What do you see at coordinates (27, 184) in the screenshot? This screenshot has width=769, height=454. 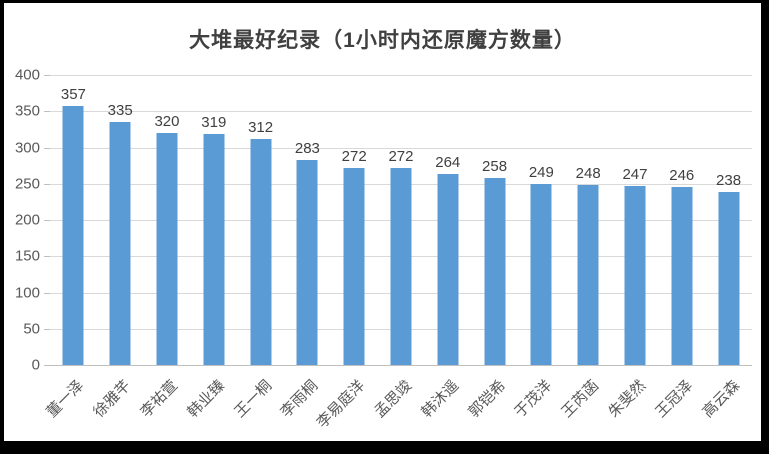 I see `y-tick-label: 250` at bounding box center [27, 184].